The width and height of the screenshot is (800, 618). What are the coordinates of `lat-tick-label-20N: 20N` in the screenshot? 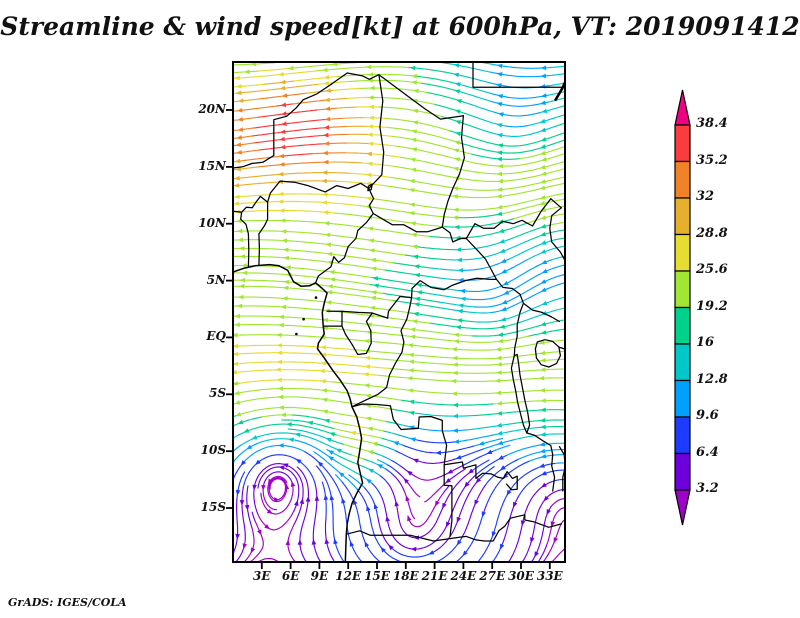 It's located at (212, 109).